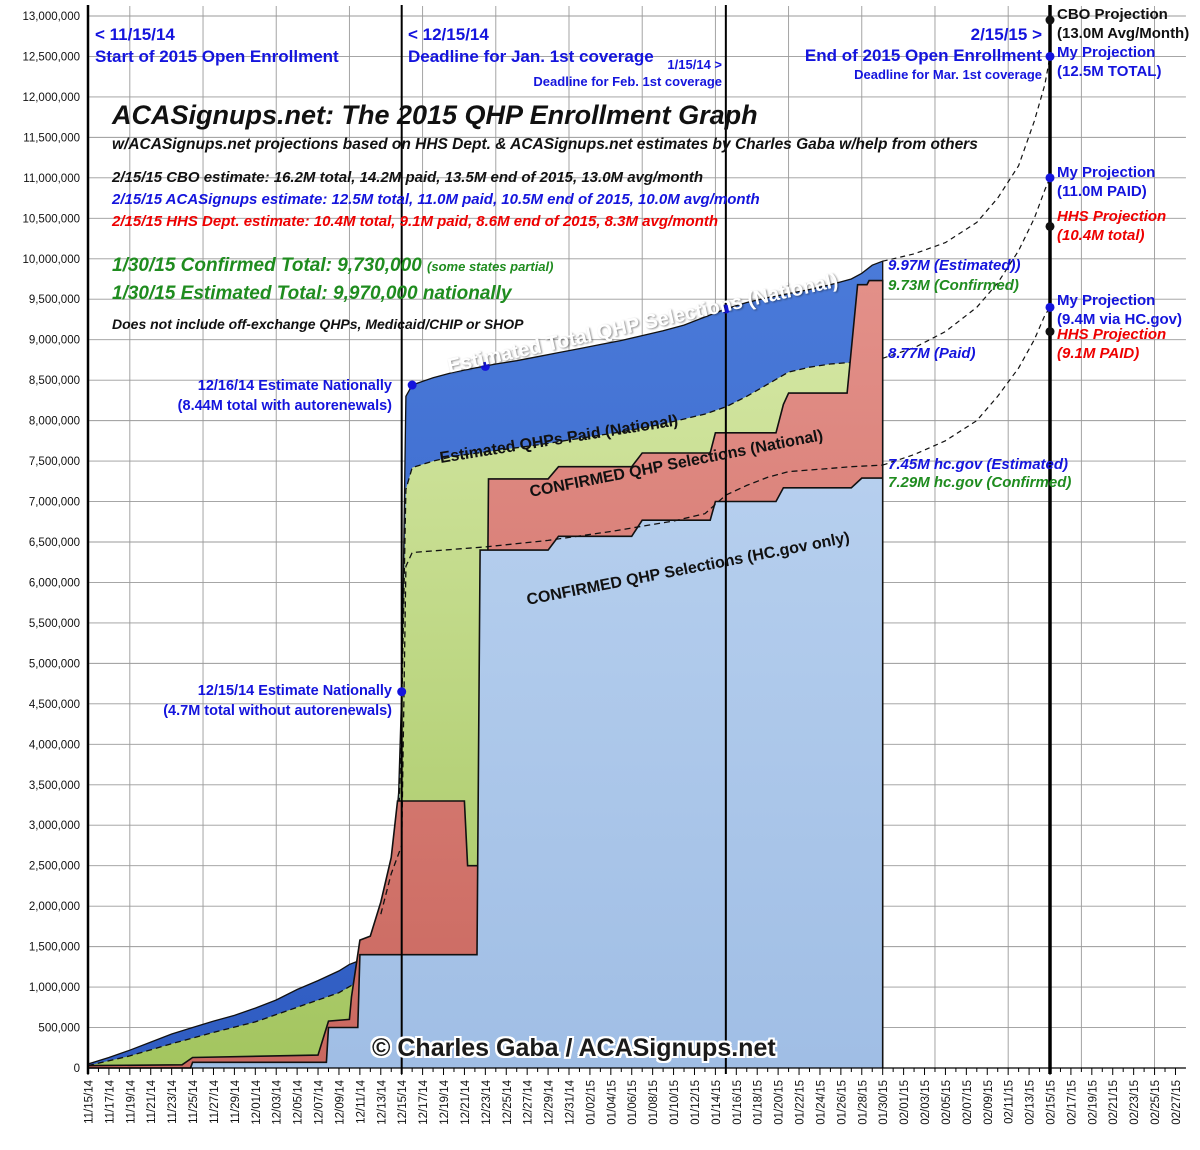 This screenshot has width=1200, height=1150. Describe the element at coordinates (131, 1101) in the screenshot. I see `svg-text: 11/19/14` at that location.